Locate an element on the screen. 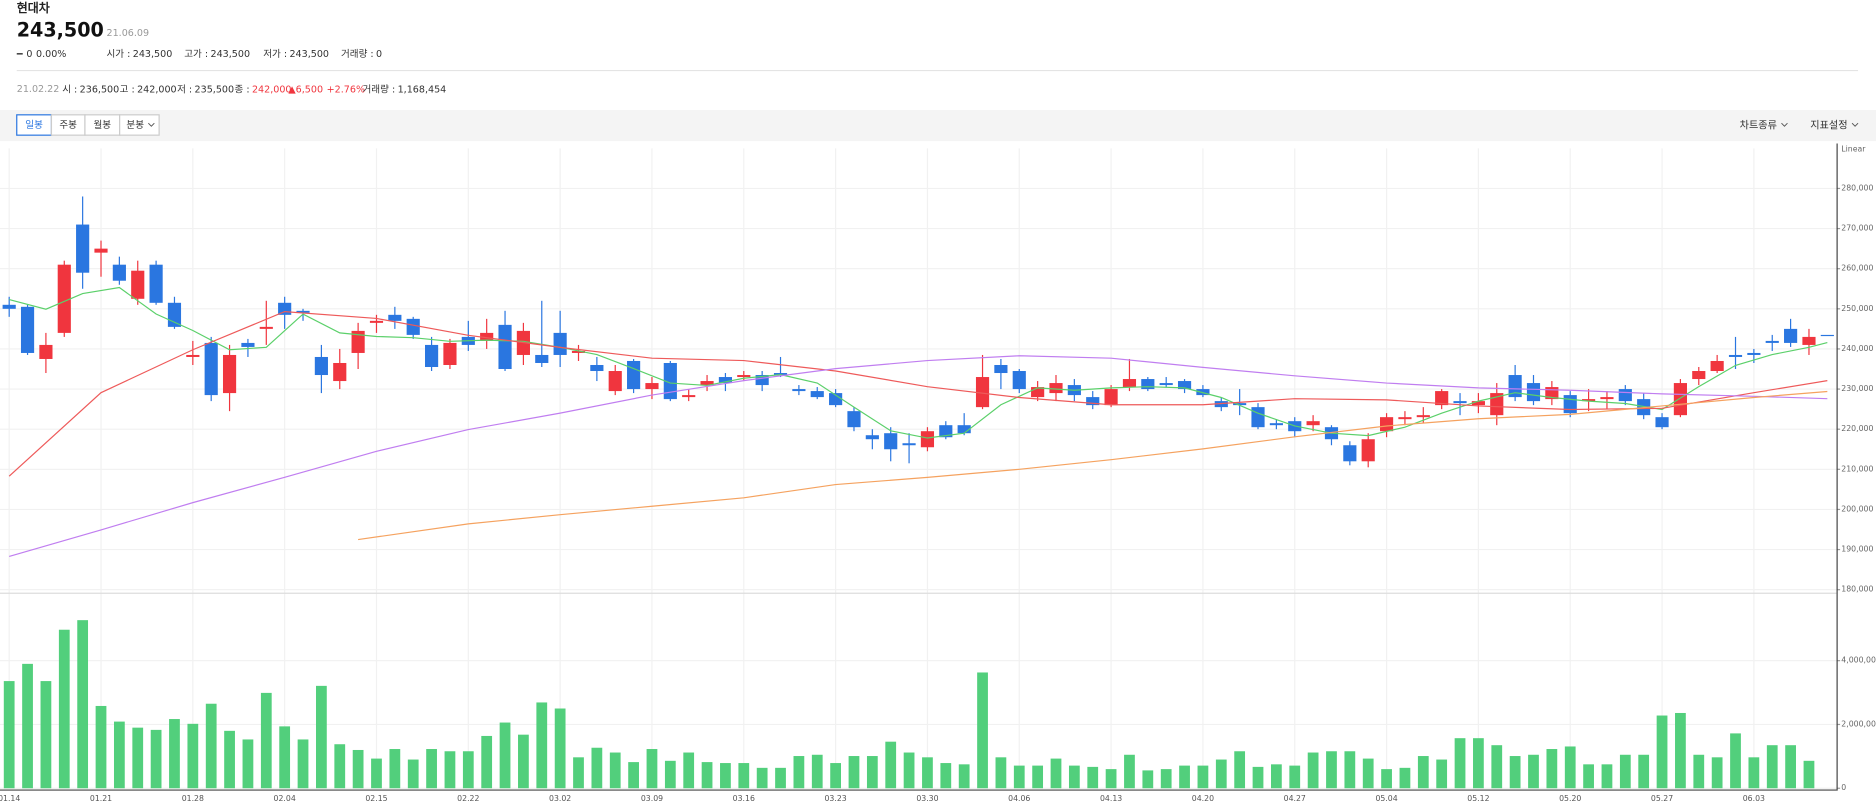 The height and width of the screenshot is (805, 1876). y-tick-label: 210,000 is located at coordinates (1857, 468).